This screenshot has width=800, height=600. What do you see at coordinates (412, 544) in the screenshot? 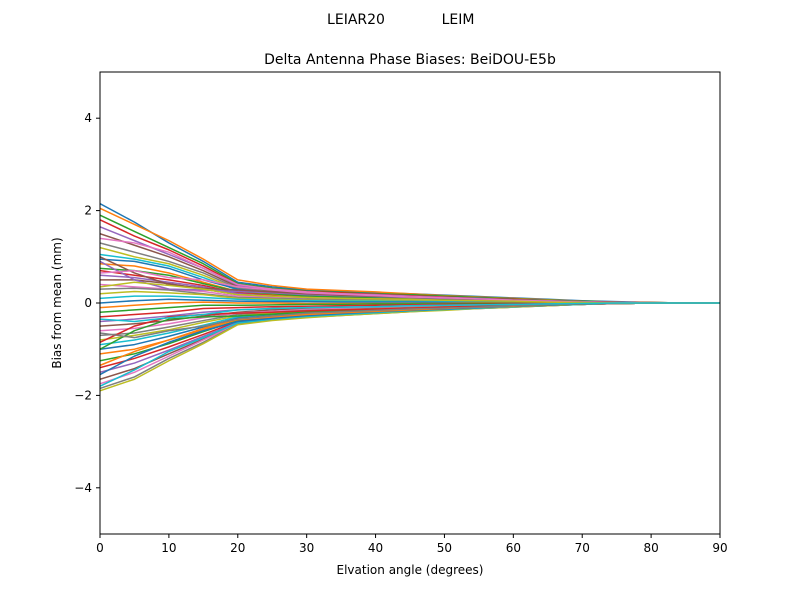
I see `x-axis-ticks: 0 10 20 30 40 50 60 70 80 90` at bounding box center [412, 544].